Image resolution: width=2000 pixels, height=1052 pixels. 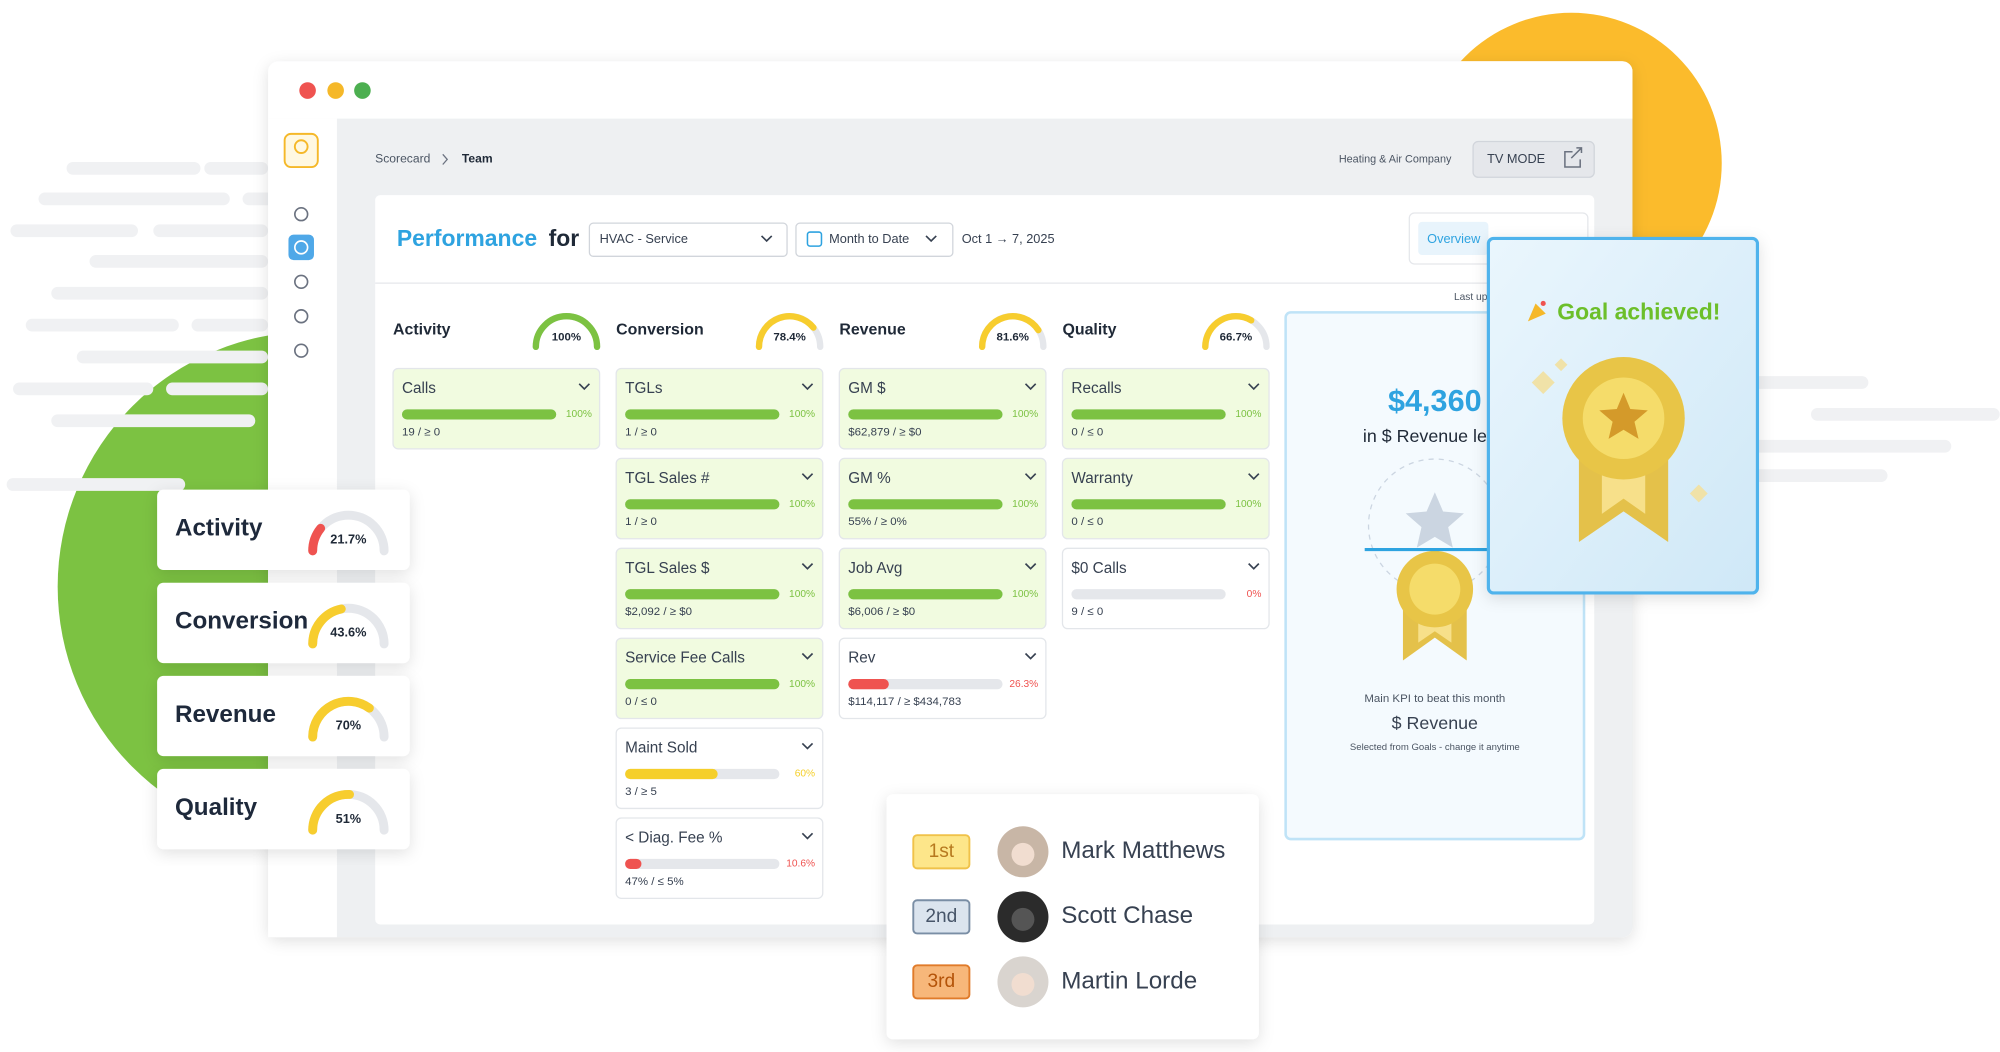 I want to click on player-name: Martin Lorde, so click(x=1129, y=980).